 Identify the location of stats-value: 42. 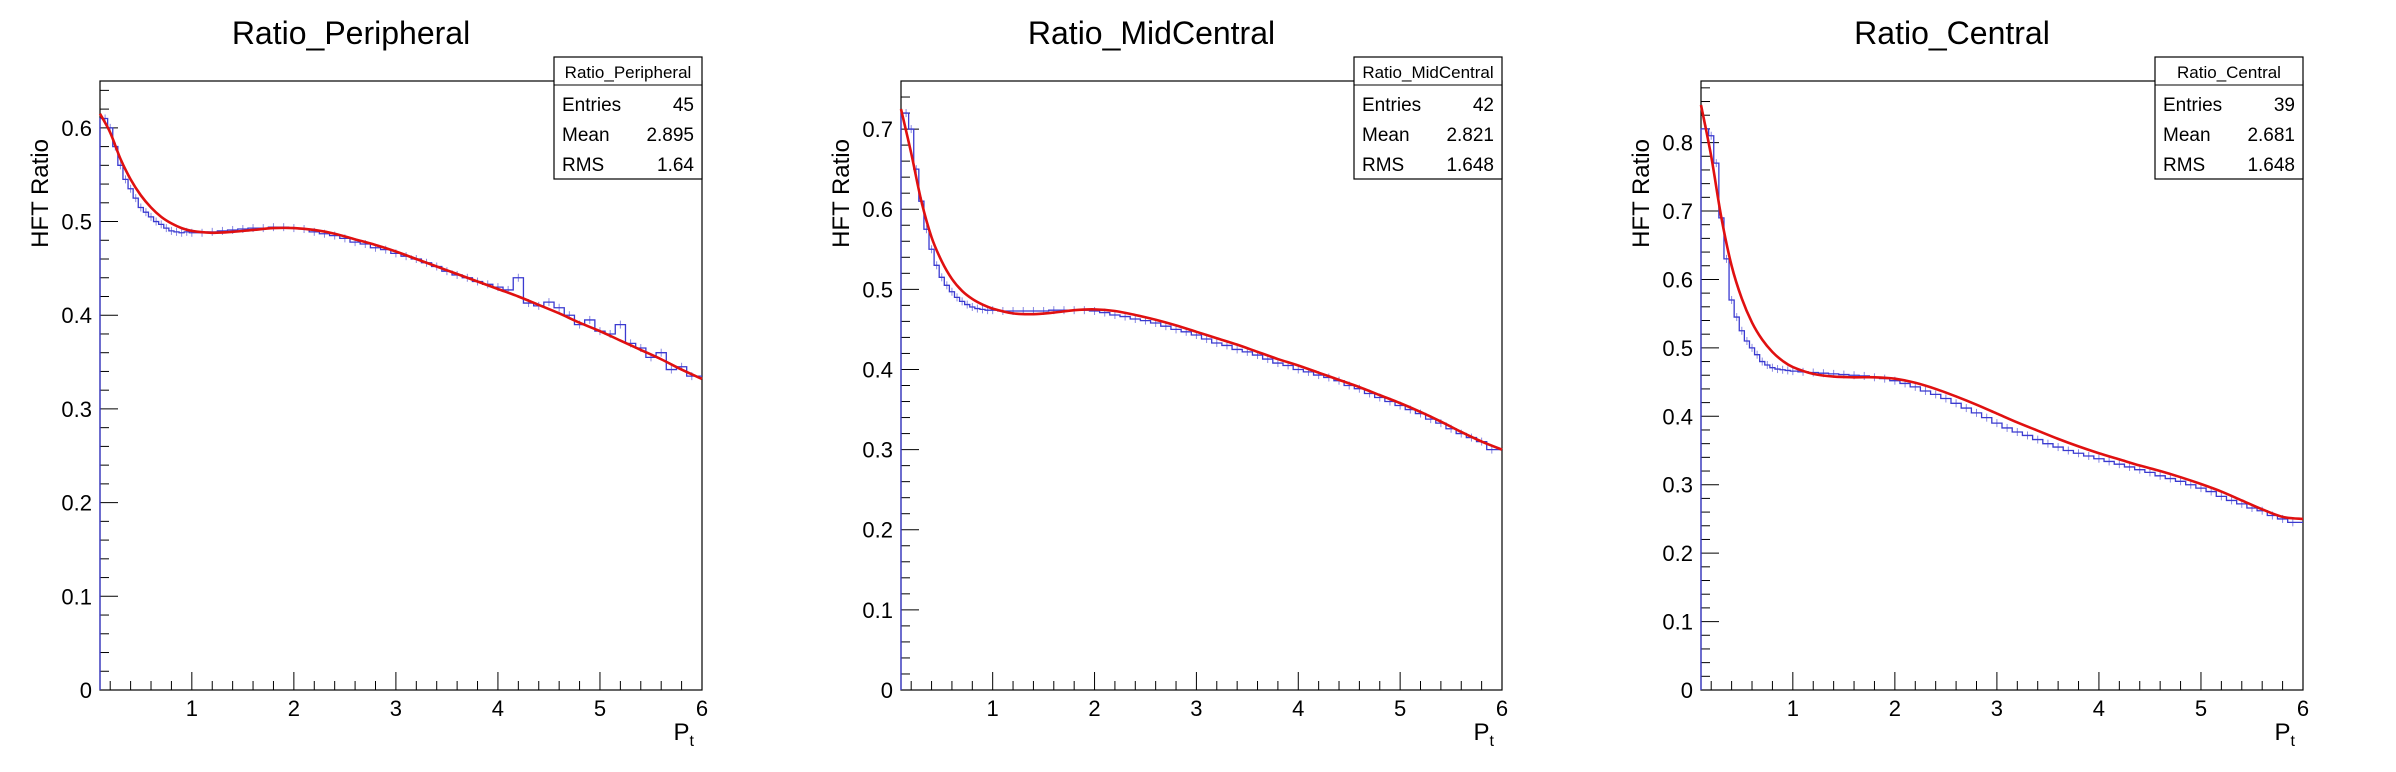
(1483, 105).